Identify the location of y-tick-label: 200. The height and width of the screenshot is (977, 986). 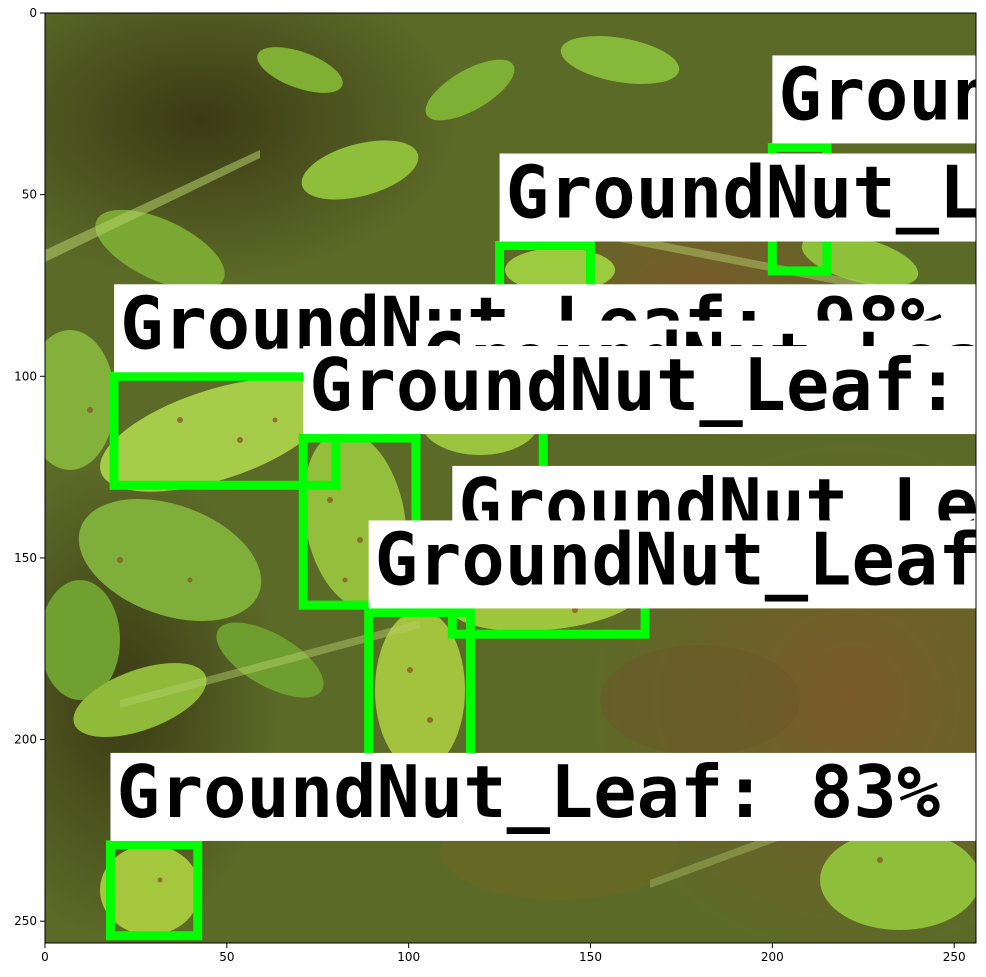
(25, 740).